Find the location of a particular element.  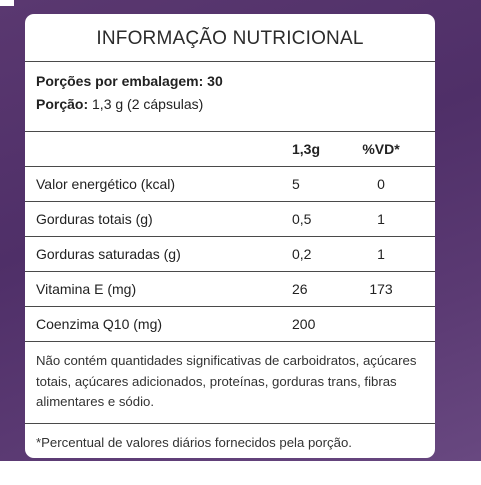

portions-per-package-label: Porções por embalagem: is located at coordinates (120, 81).